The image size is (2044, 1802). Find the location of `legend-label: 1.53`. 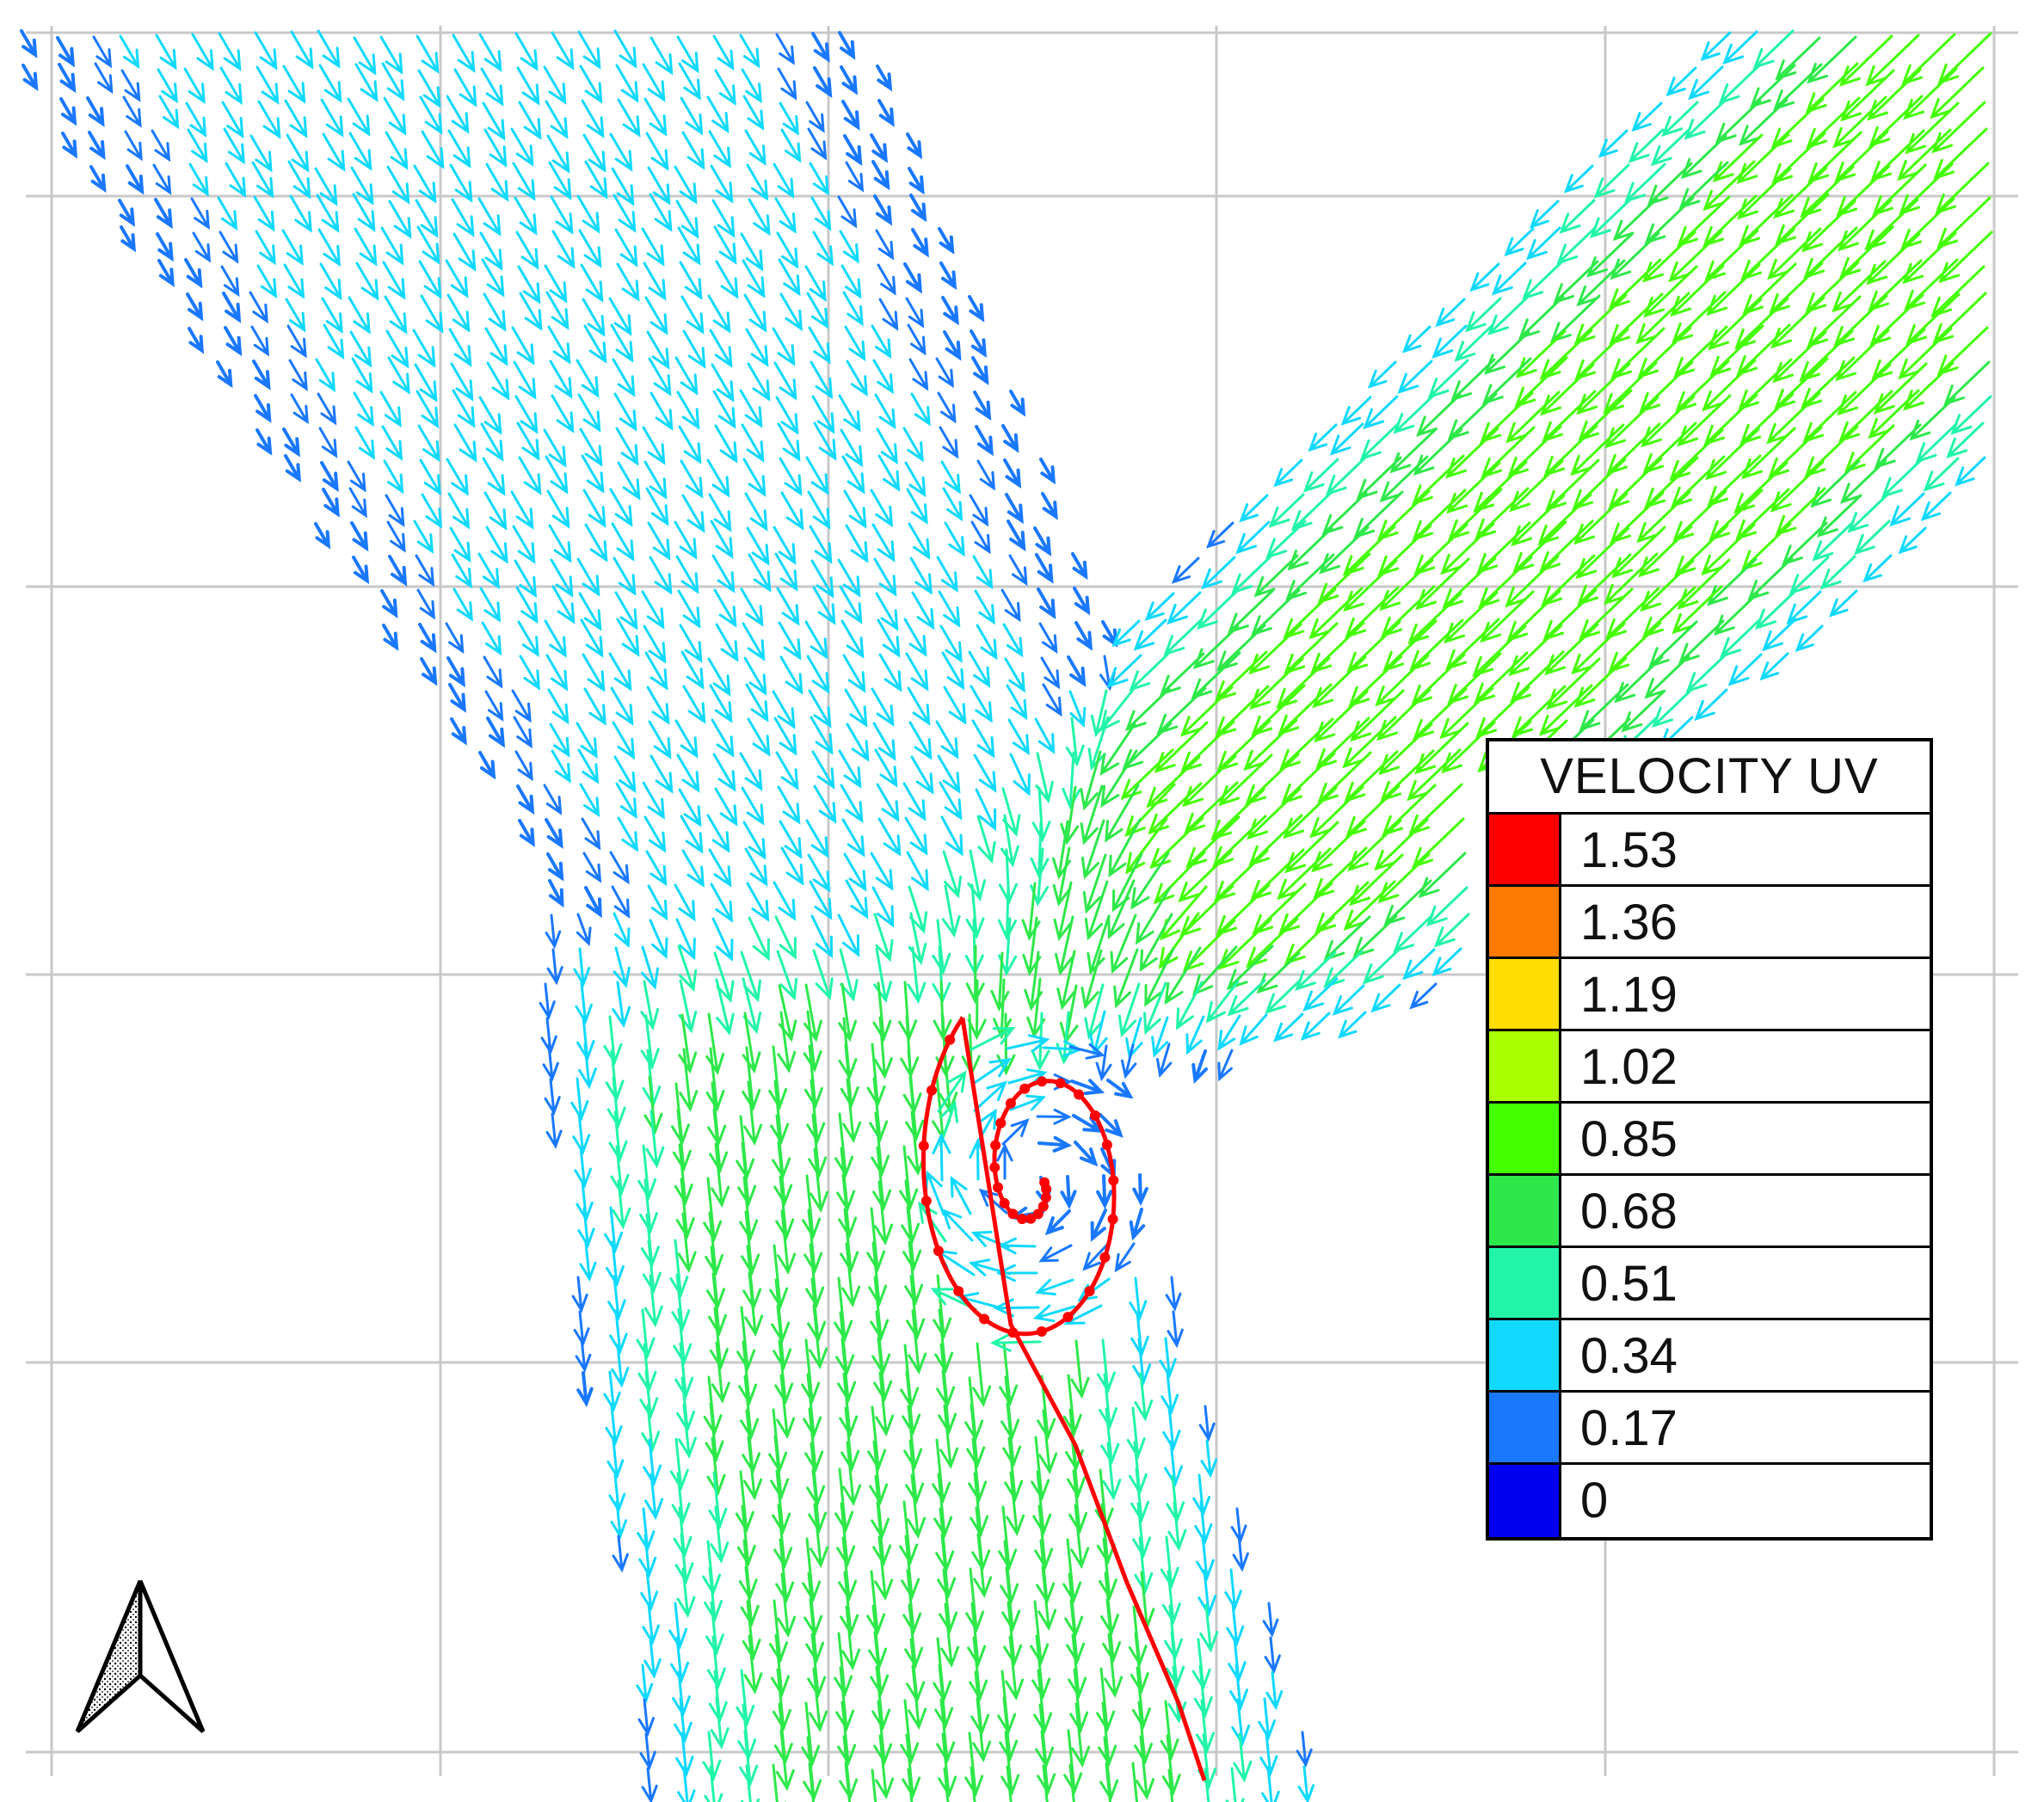

legend-label: 1.53 is located at coordinates (1629, 850).